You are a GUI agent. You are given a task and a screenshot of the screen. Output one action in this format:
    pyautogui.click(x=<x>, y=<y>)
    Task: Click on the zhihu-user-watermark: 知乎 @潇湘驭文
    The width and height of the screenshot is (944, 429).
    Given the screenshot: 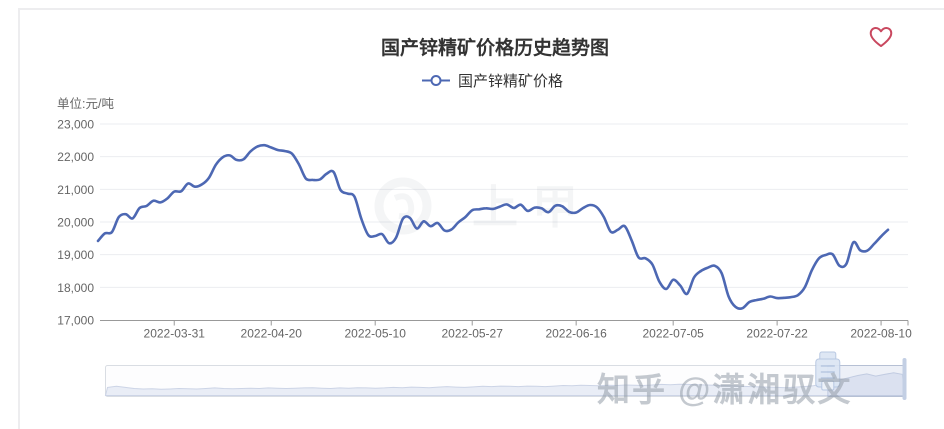 What is the action you would take?
    pyautogui.click(x=725, y=389)
    